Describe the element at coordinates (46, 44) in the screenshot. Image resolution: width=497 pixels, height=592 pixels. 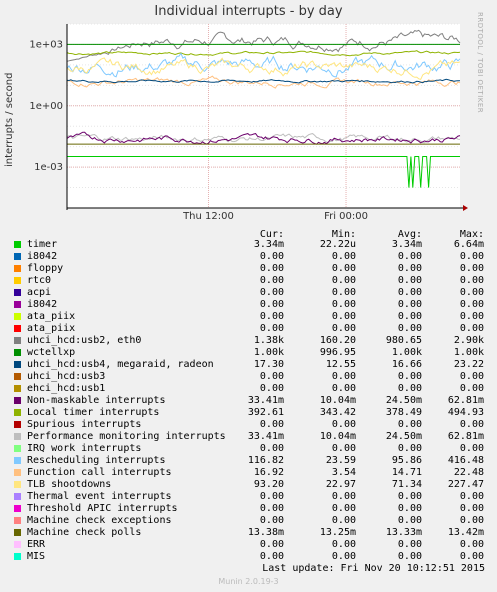
I see `y-tick-label: 1e+03` at that location.